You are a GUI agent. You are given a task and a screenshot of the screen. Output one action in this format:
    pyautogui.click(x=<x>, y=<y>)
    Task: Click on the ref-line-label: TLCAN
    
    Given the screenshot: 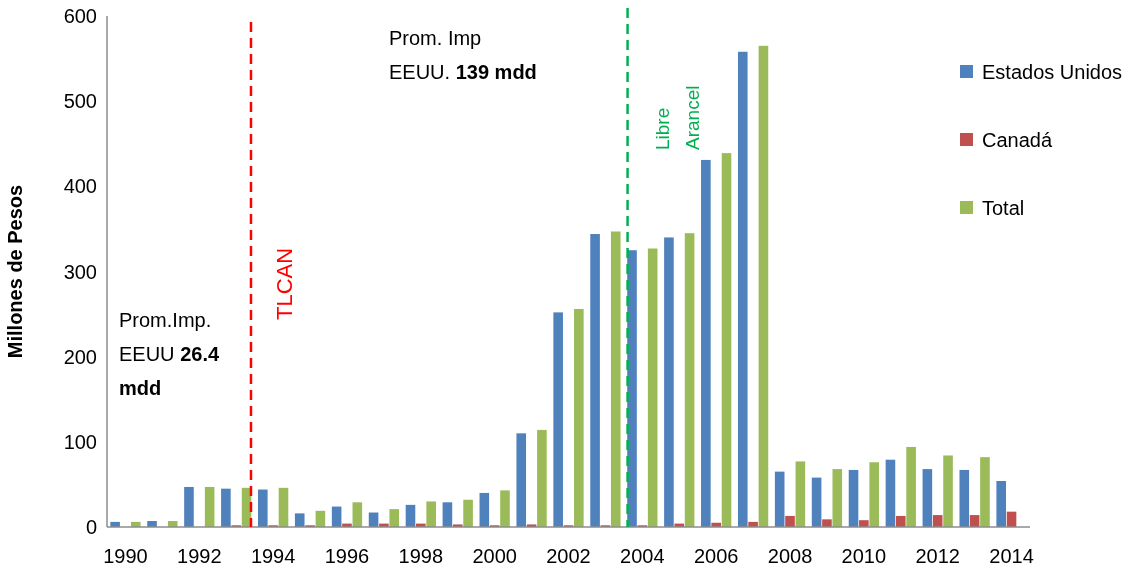 What is the action you would take?
    pyautogui.click(x=284, y=283)
    